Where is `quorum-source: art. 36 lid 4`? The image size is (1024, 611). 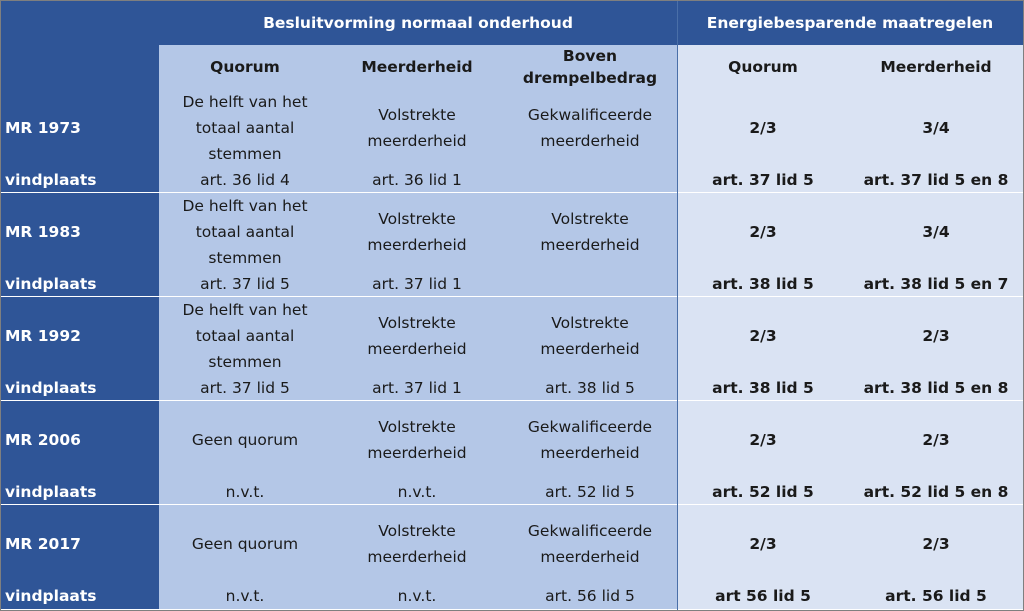 quorum-source: art. 36 lid 4 is located at coordinates (245, 180).